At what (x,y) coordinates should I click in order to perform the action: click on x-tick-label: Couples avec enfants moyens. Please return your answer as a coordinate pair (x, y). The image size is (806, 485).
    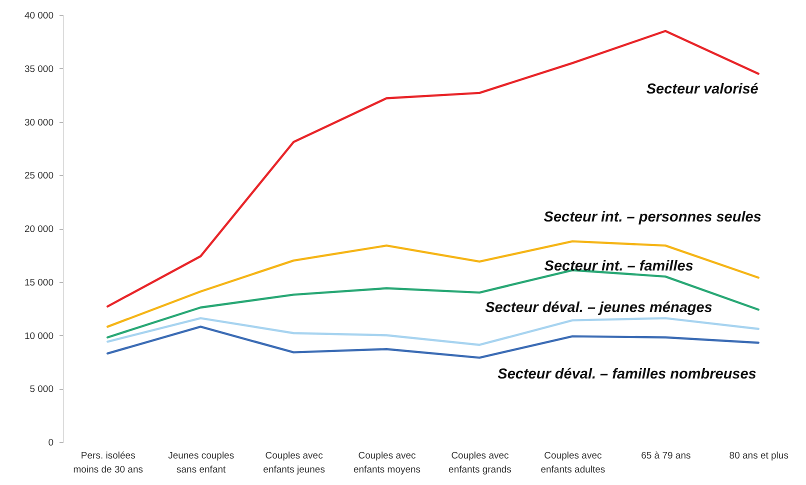
    Looking at the image, I should click on (387, 463).